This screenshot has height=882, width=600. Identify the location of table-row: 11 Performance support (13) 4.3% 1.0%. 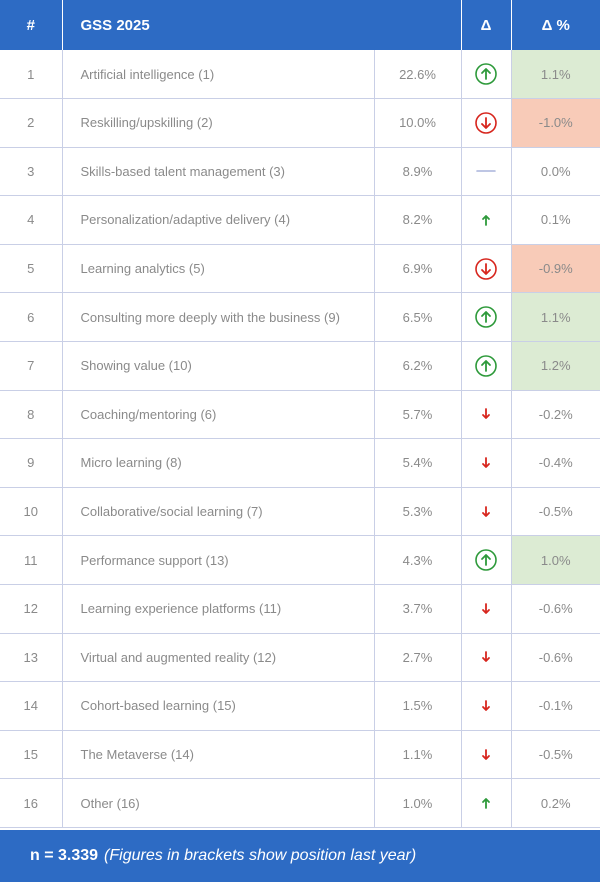
(300, 560).